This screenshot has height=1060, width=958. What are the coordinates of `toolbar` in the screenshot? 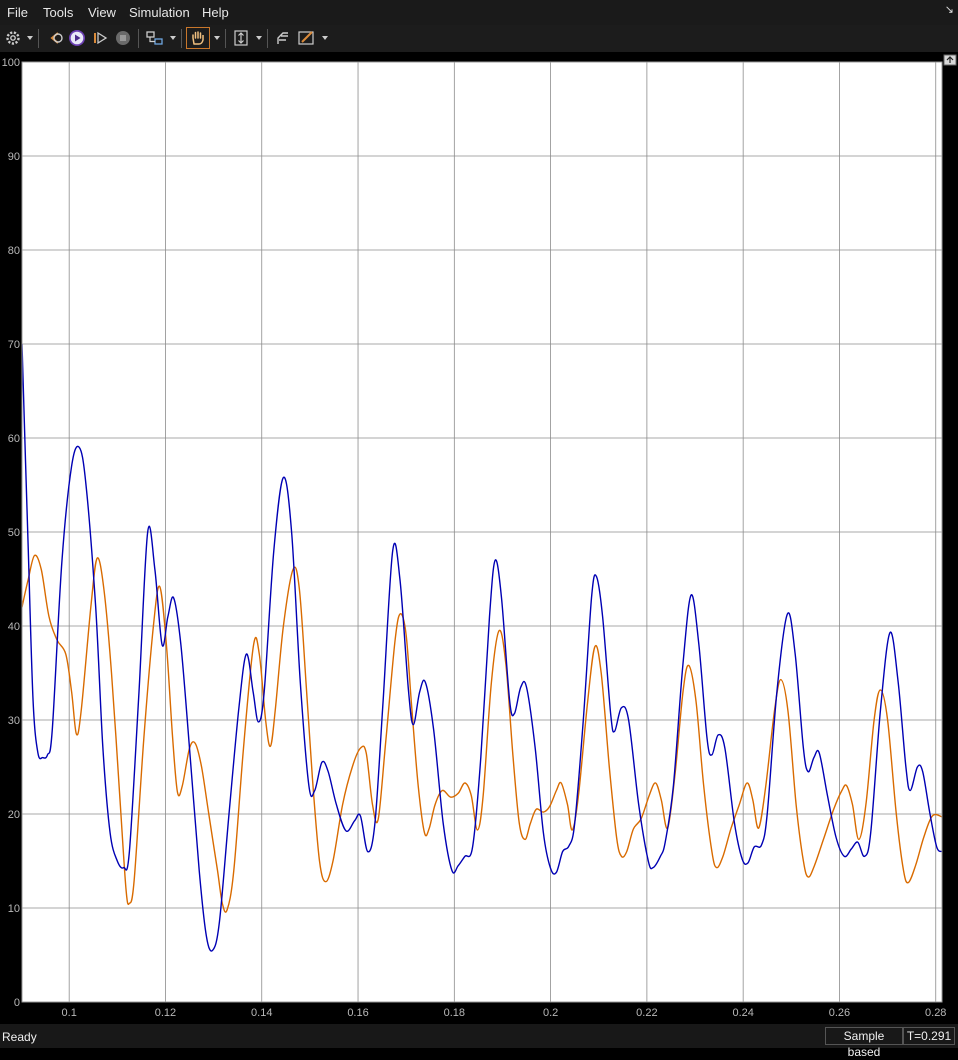 It's located at (479, 39).